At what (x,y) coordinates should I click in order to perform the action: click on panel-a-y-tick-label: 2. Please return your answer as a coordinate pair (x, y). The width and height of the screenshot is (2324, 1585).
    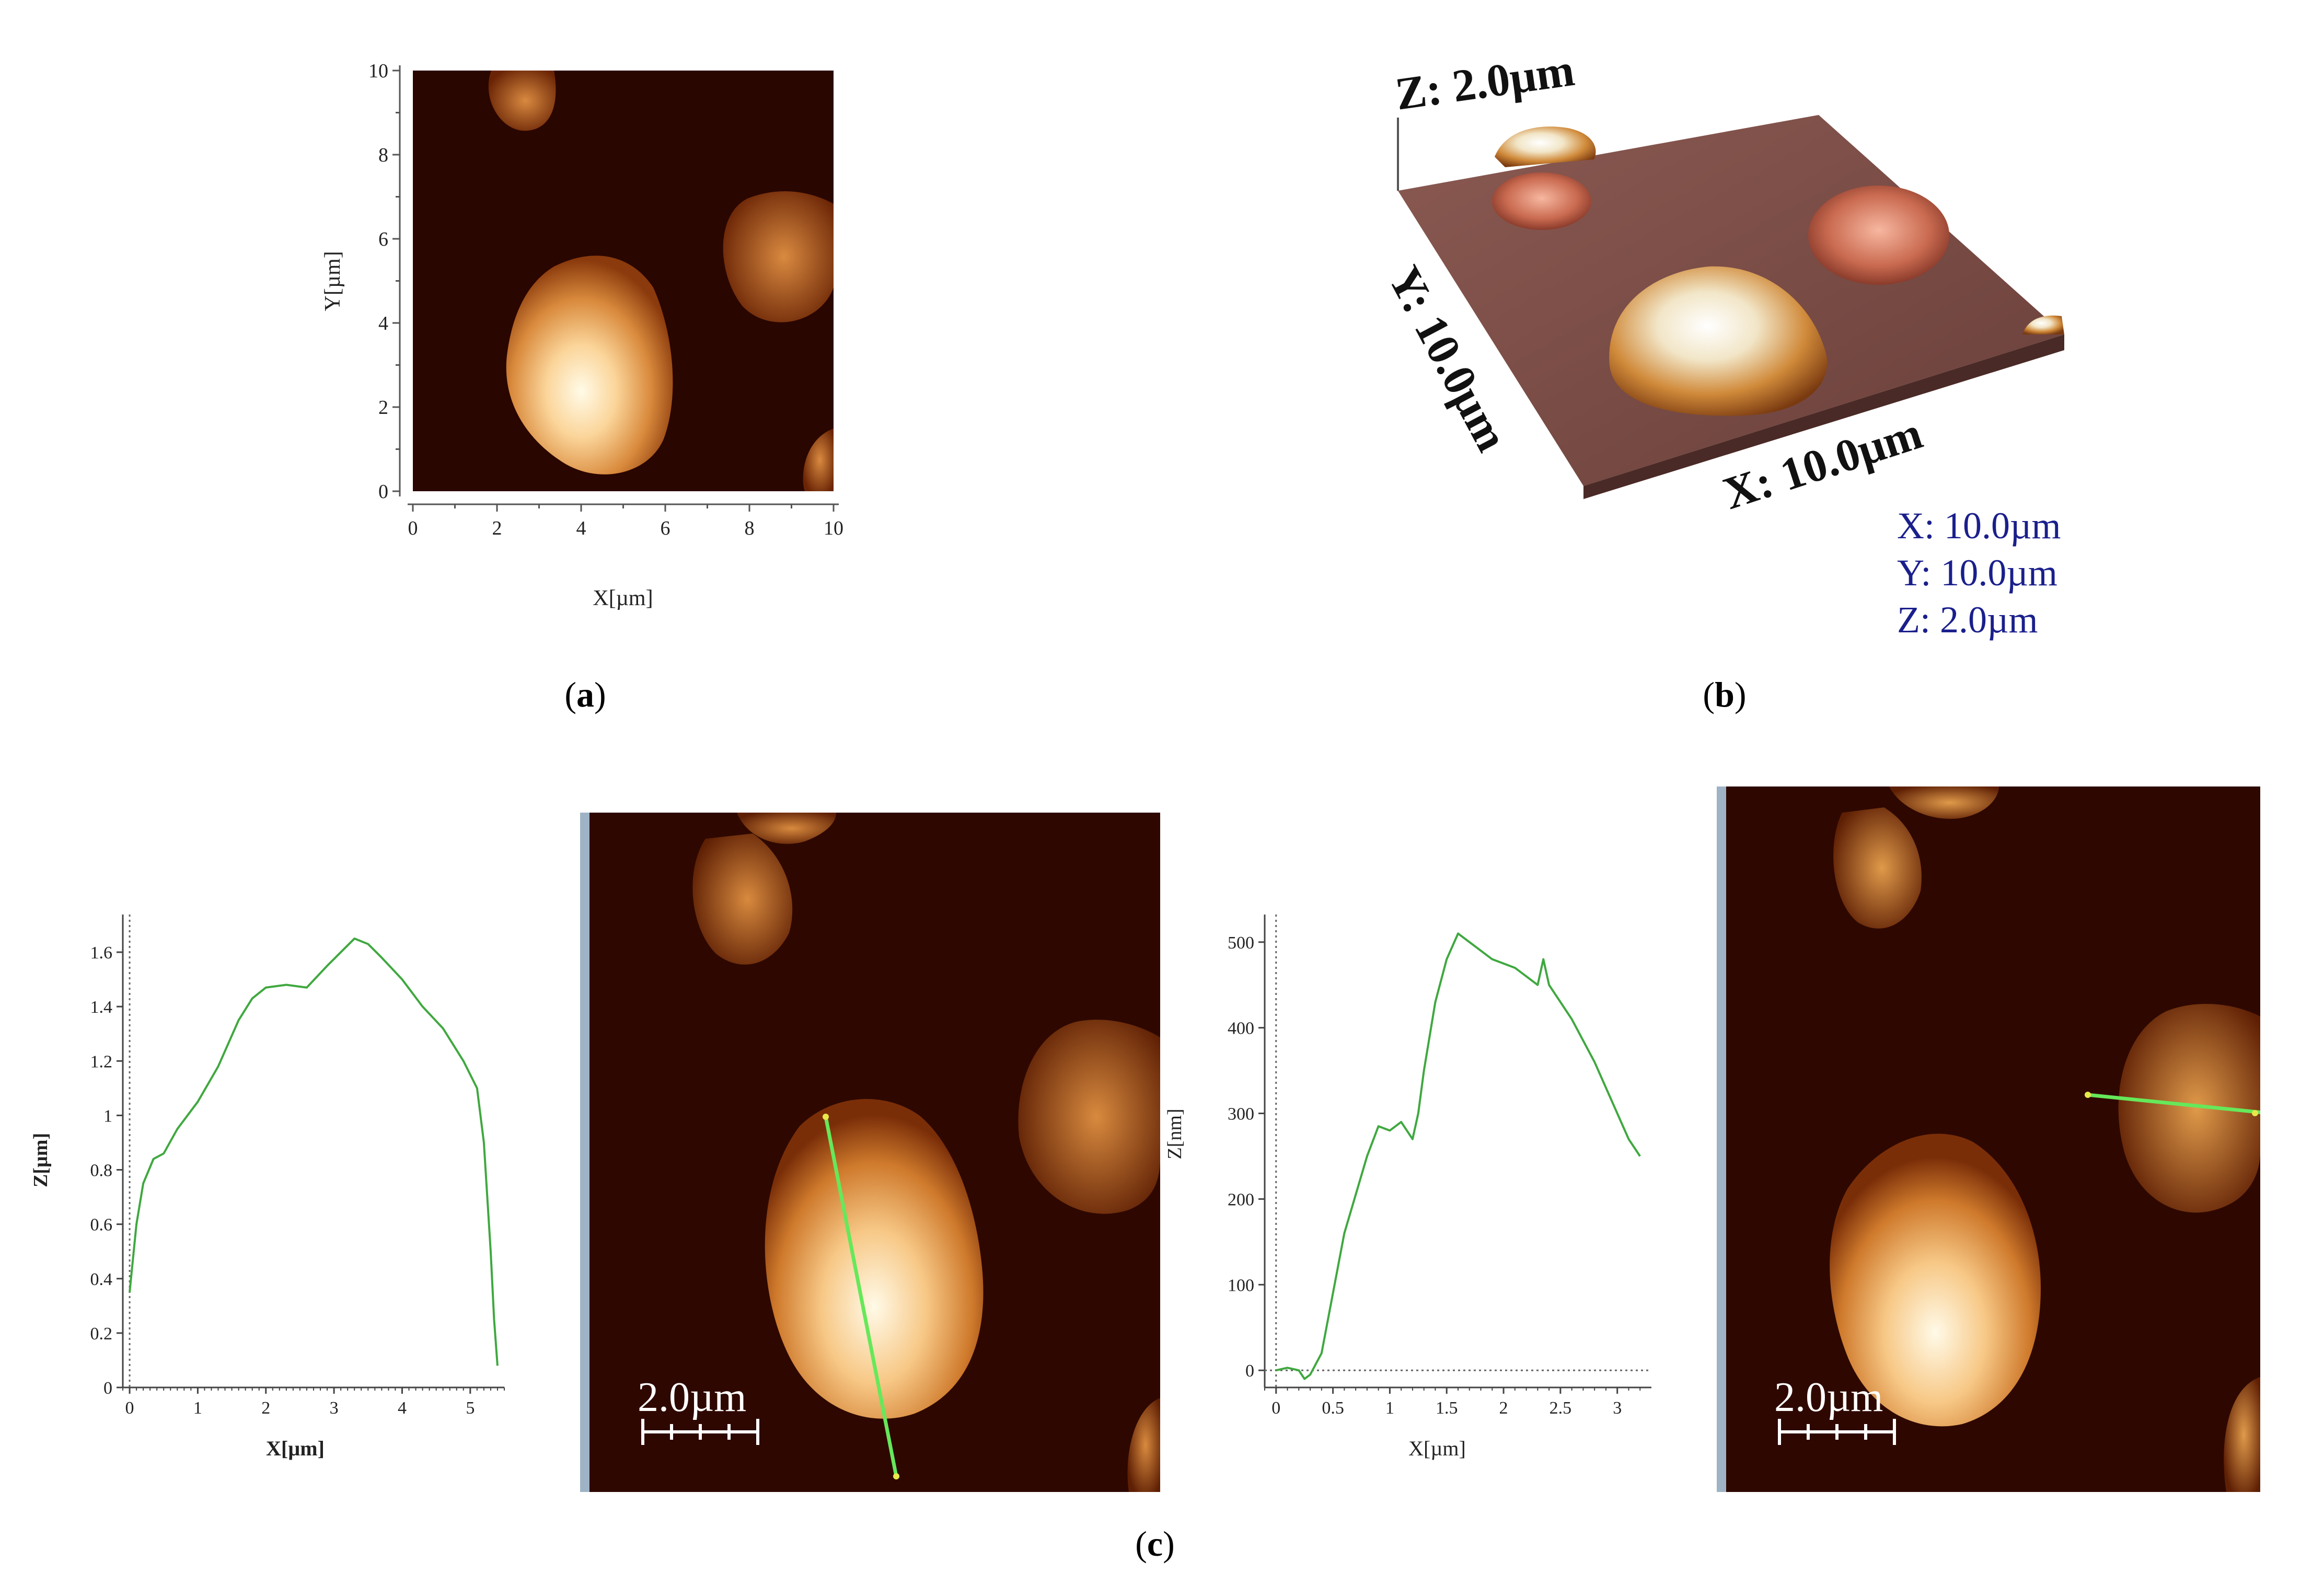
    Looking at the image, I should click on (383, 408).